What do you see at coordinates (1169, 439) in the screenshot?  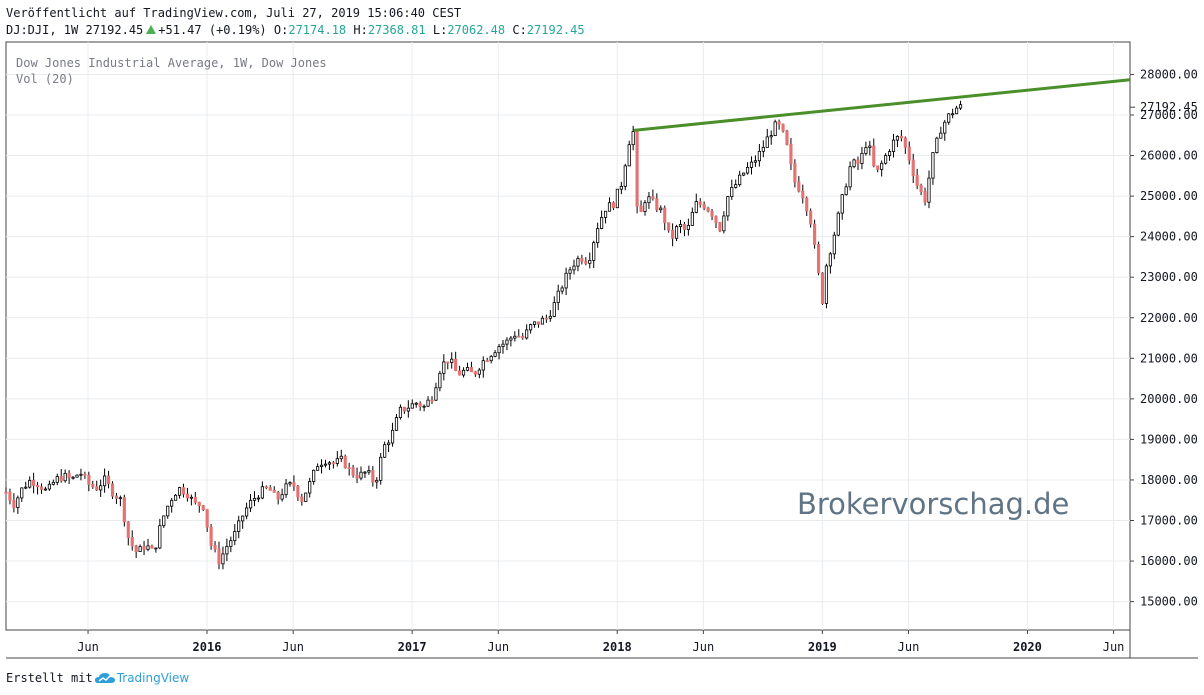 I see `y-tick-label: 19000.00` at bounding box center [1169, 439].